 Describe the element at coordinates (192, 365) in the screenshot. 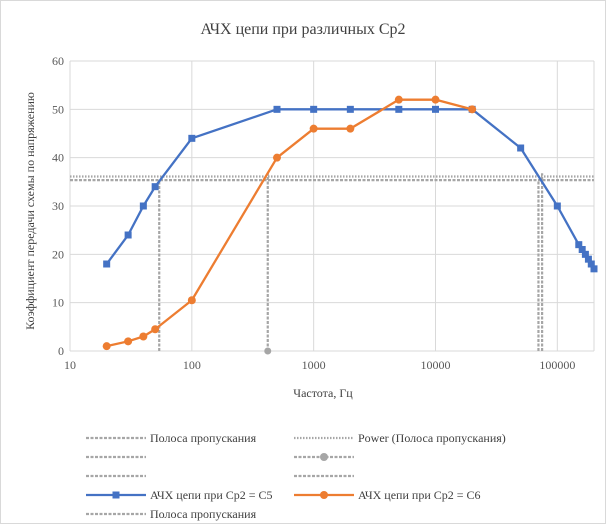

I see `x-tick-label: 100` at that location.